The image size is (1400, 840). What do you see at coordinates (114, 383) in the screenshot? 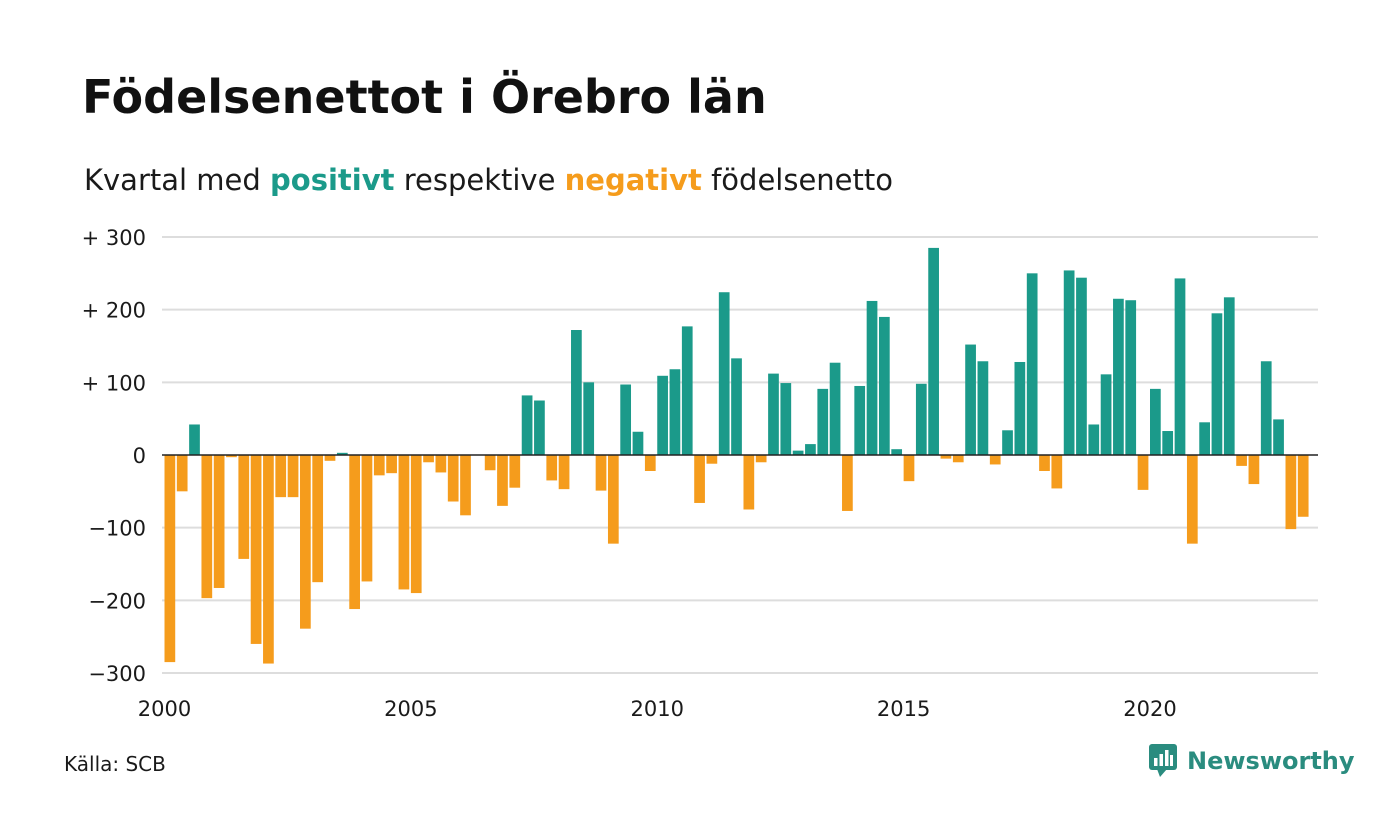
I see `y-tick-label: + 100` at bounding box center [114, 383].